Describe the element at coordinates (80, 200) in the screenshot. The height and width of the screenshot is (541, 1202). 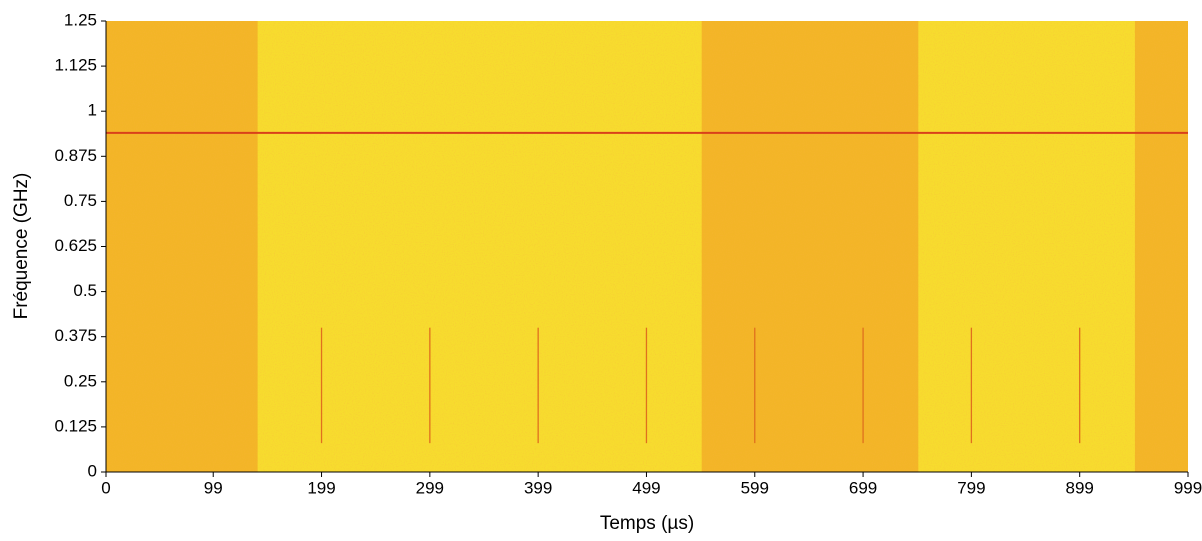
I see `y-tick-label: 0.75` at that location.